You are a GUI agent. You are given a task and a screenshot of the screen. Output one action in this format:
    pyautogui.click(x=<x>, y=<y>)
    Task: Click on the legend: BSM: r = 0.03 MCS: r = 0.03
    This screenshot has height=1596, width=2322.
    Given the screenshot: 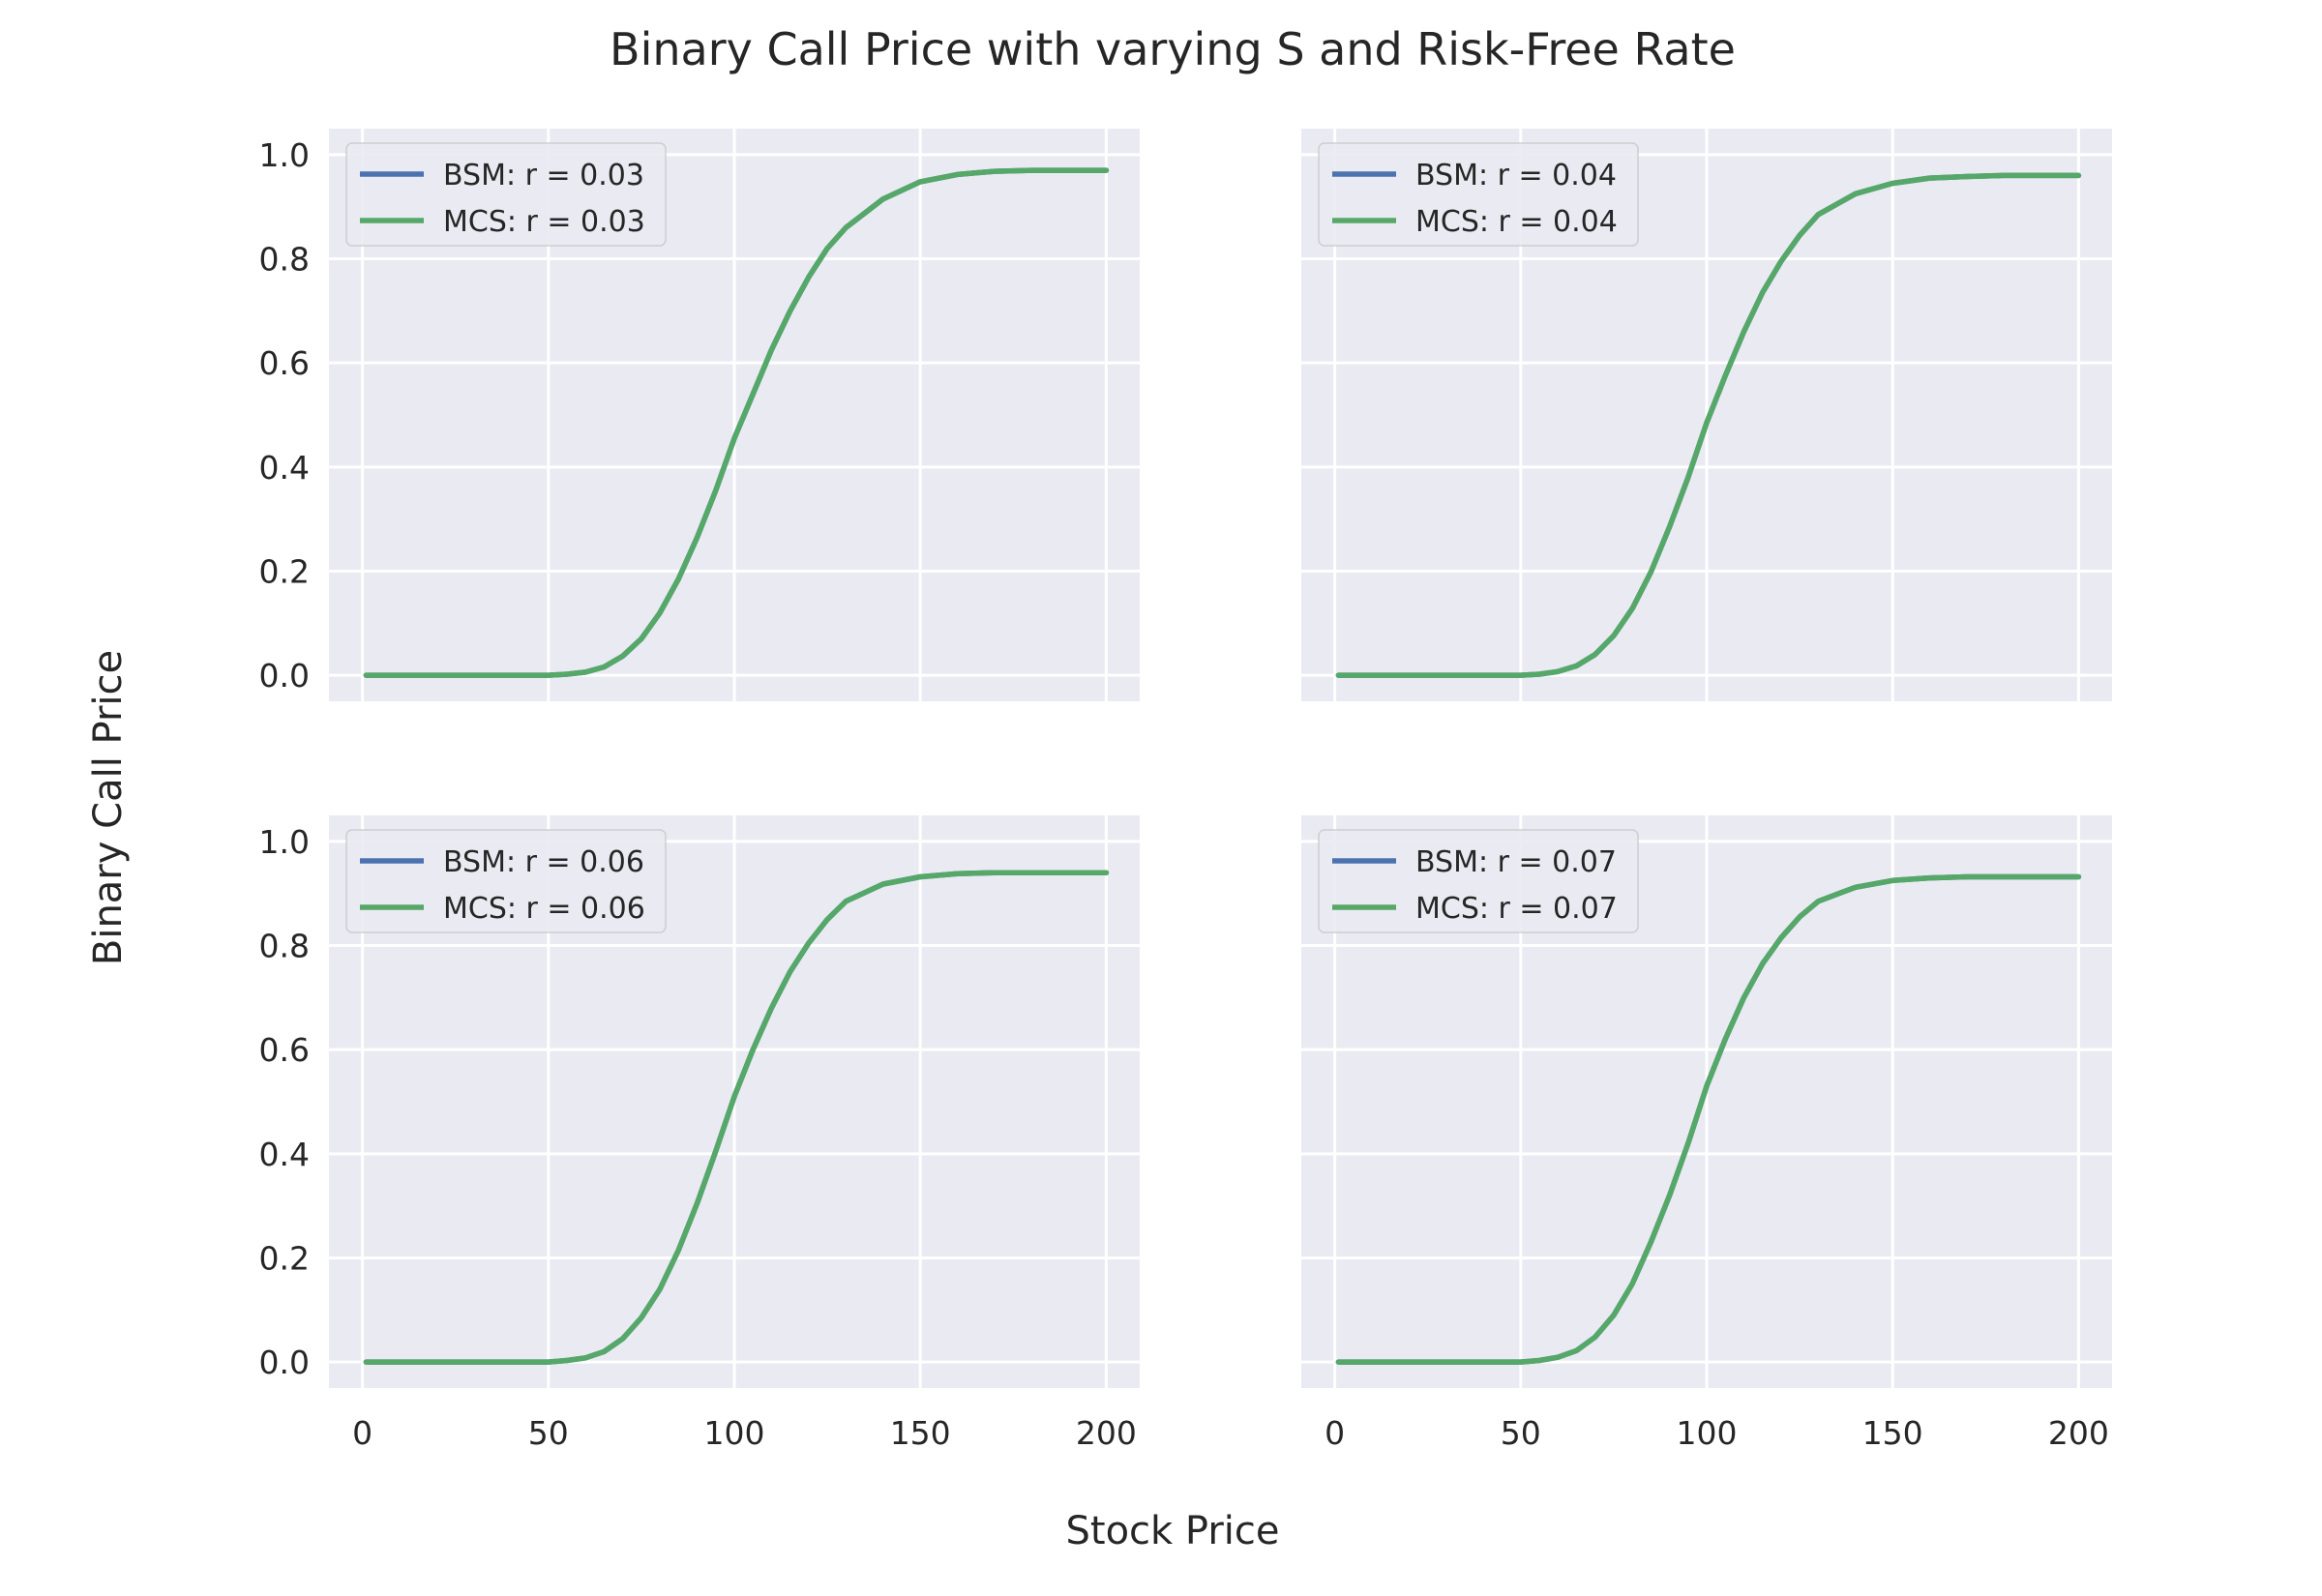 What is the action you would take?
    pyautogui.click(x=506, y=194)
    